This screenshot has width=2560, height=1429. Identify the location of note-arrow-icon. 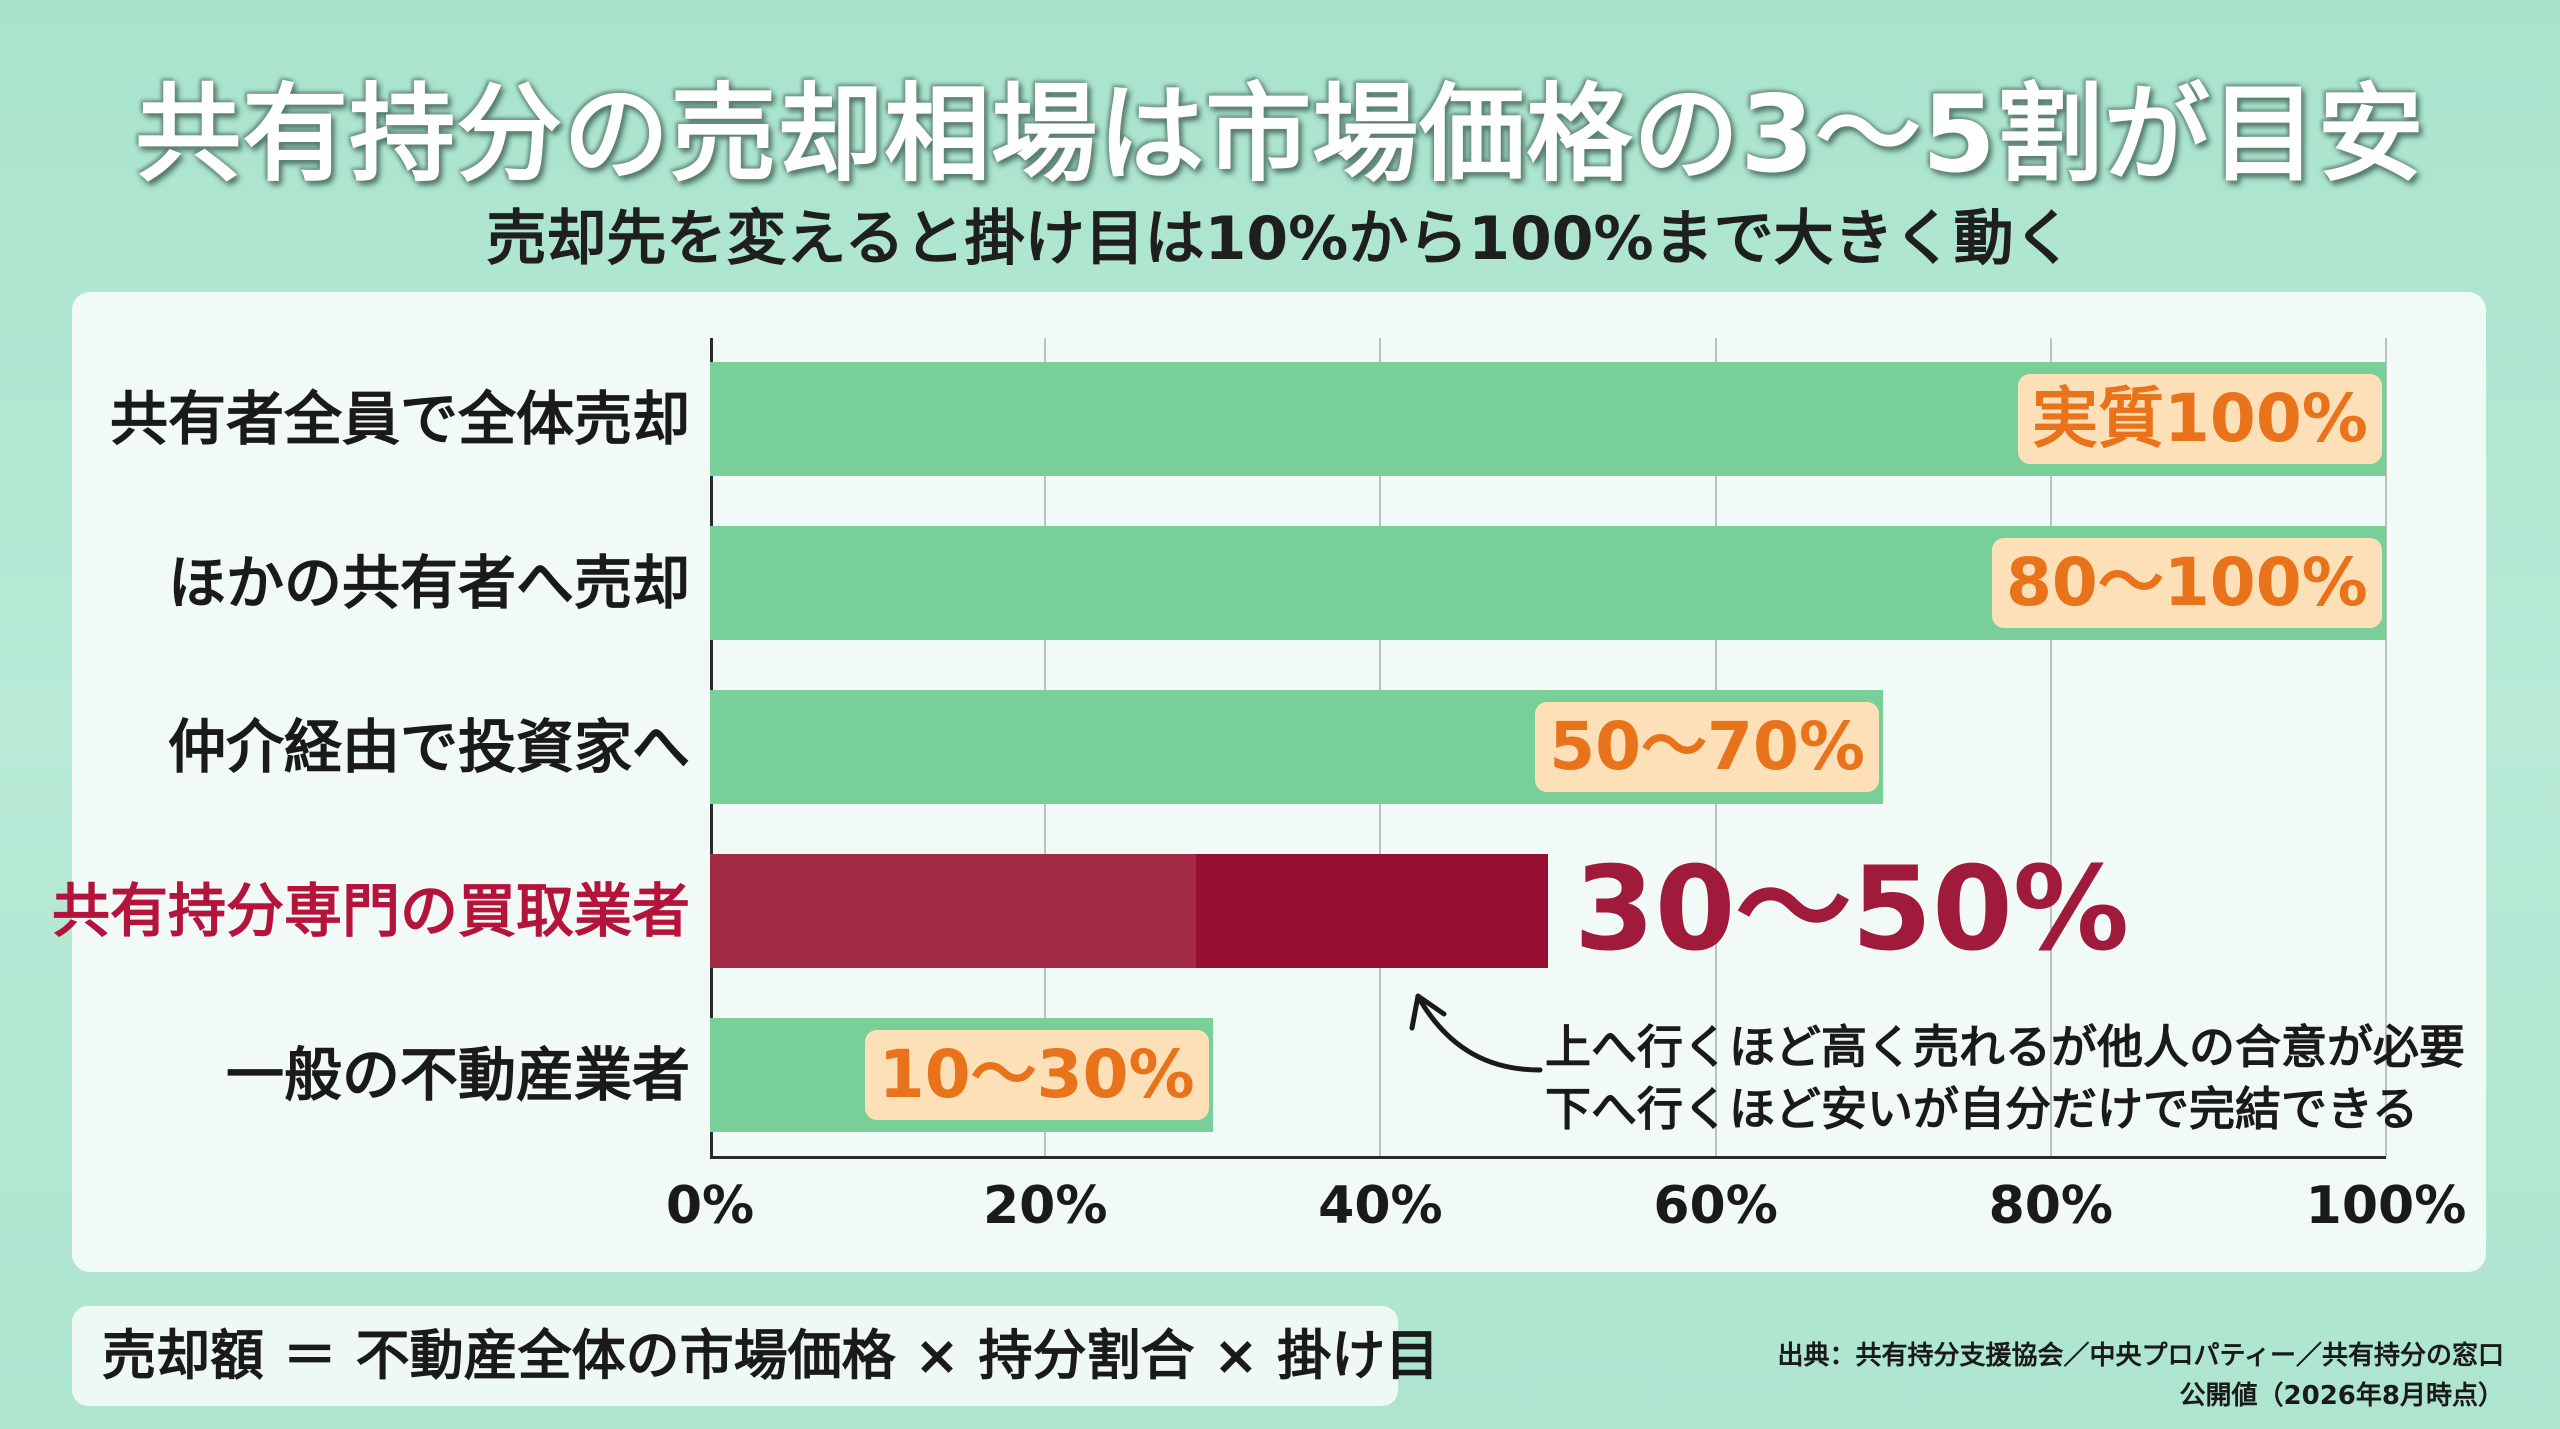
(1476, 1033).